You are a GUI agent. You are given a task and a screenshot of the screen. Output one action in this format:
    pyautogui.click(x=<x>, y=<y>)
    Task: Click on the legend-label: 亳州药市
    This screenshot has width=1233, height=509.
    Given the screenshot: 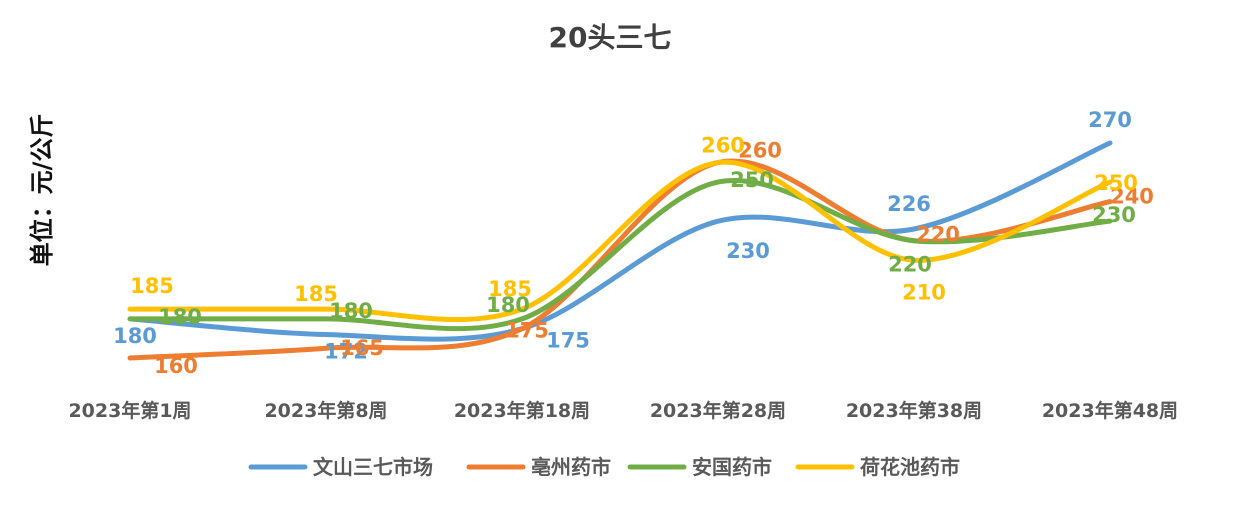 What is the action you would take?
    pyautogui.click(x=571, y=467)
    